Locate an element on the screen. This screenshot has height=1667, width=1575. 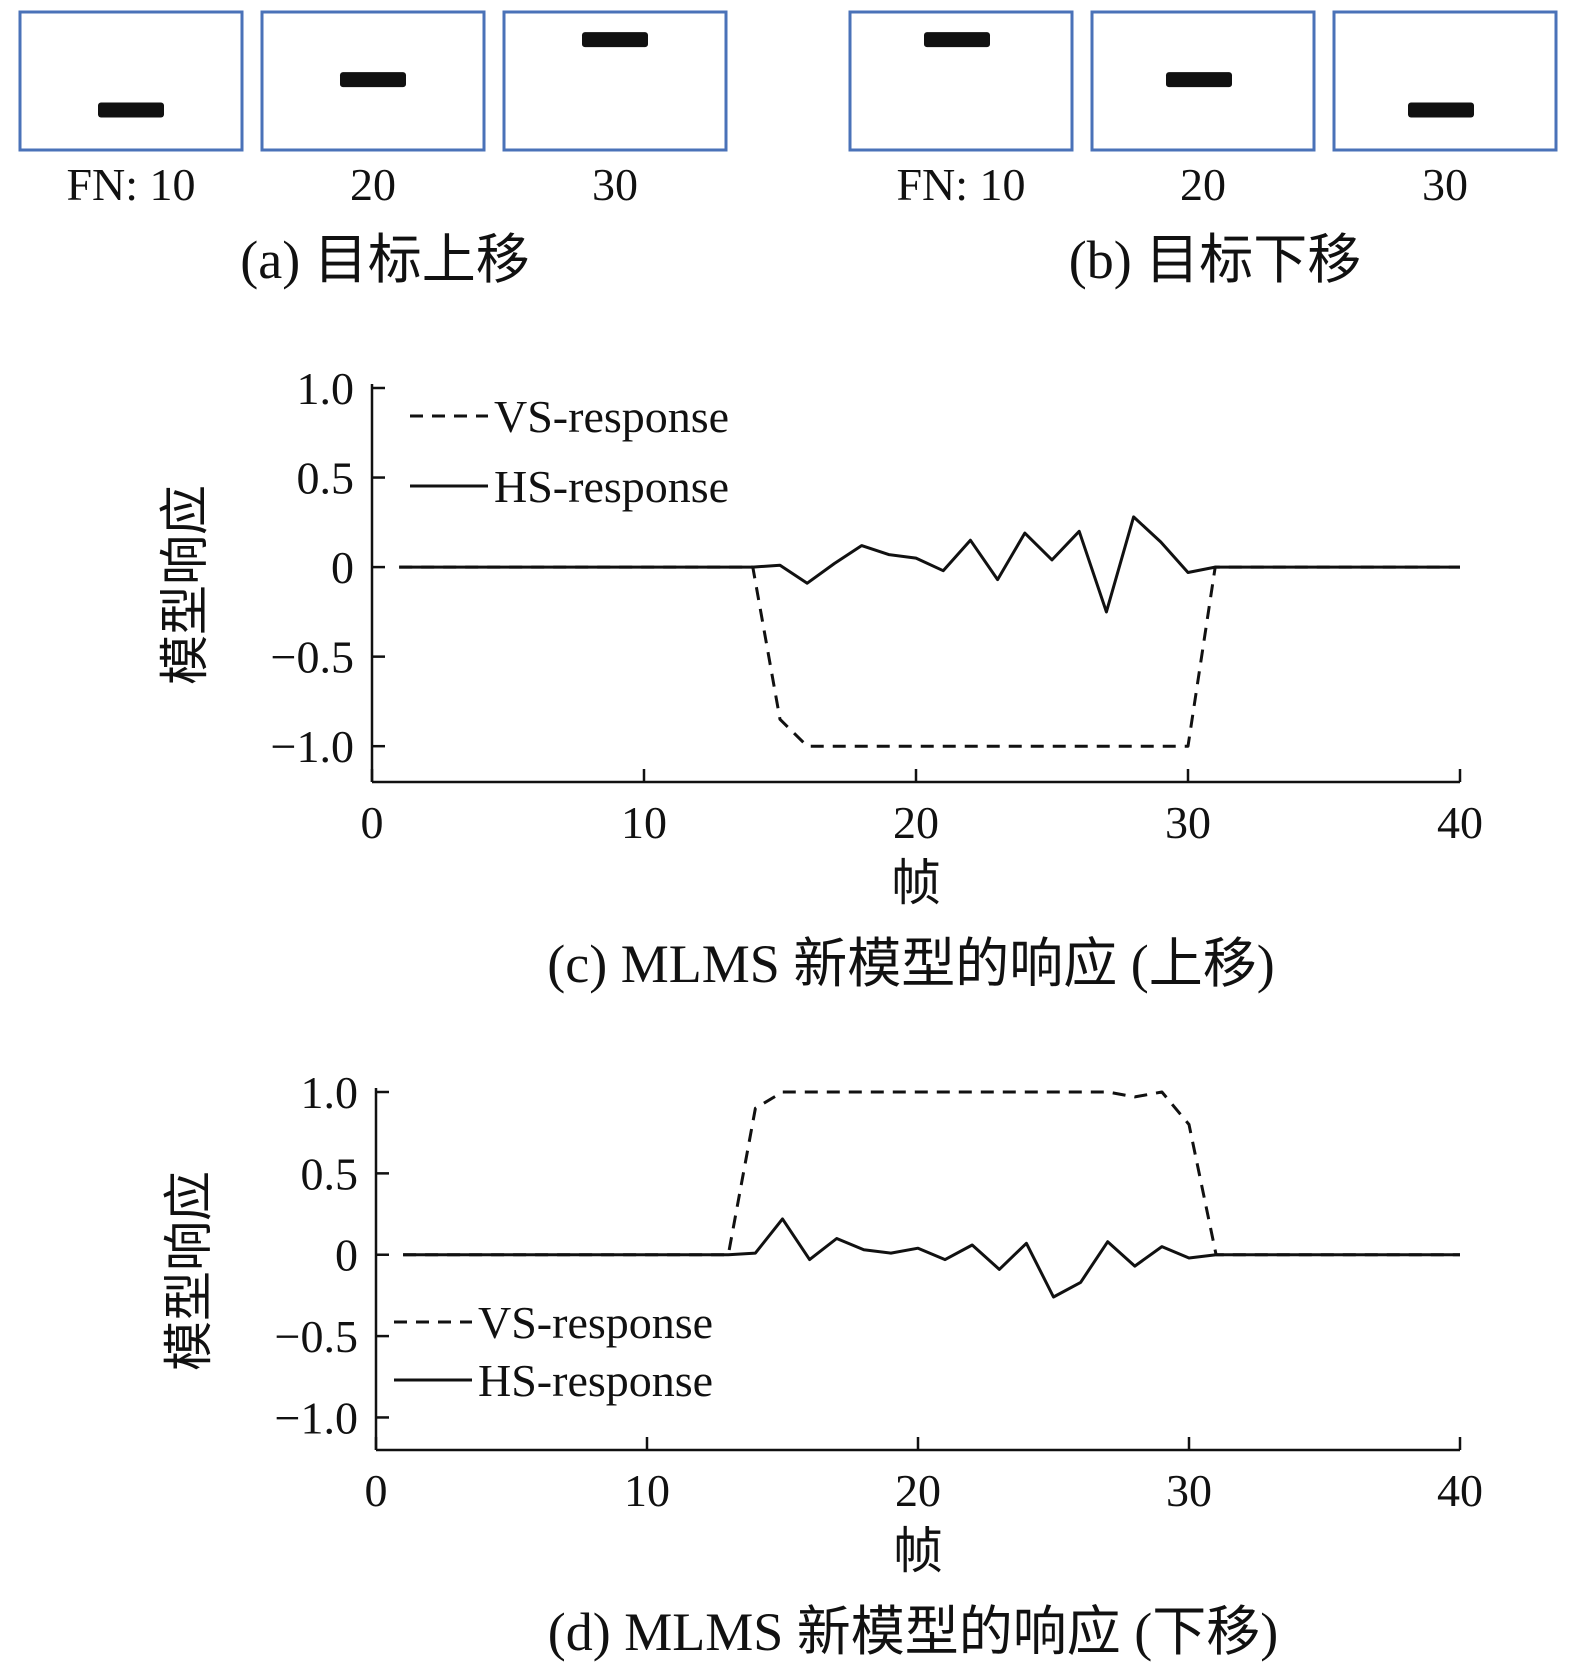
chart-caption: (c) MLMS 新模型的响应 (上移) is located at coordinates (910, 964).